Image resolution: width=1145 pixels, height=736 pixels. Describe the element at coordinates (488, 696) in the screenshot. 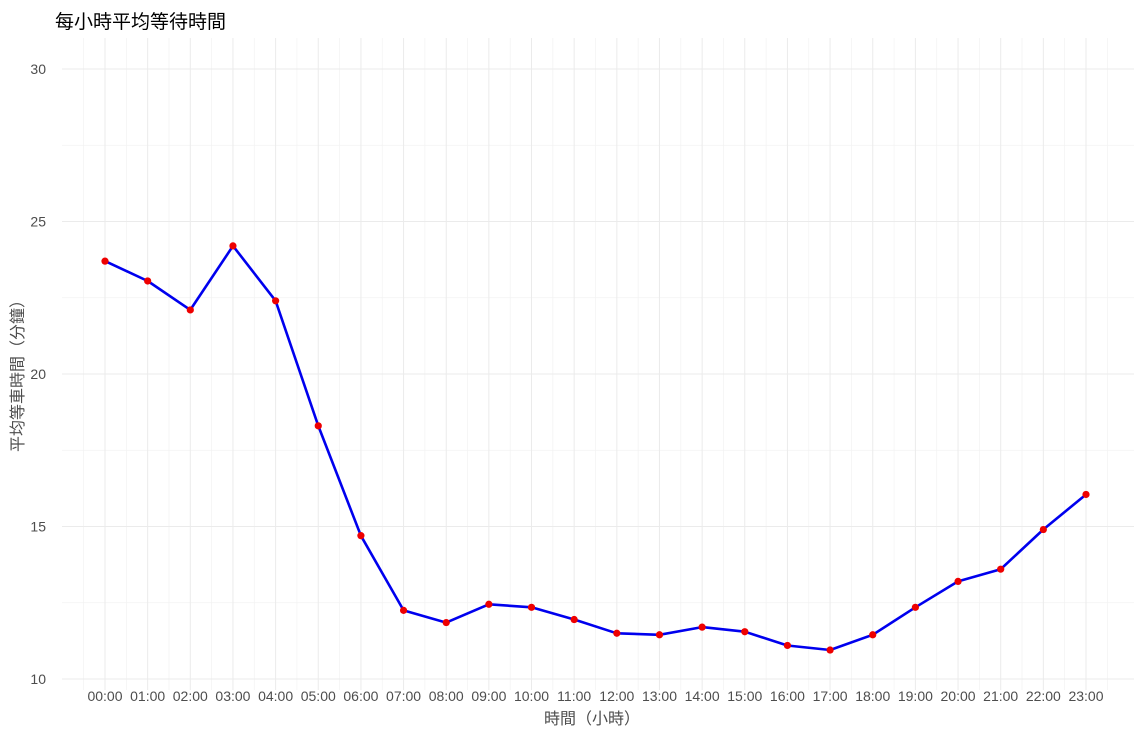

I see `x-tick-label: 09:00` at that location.